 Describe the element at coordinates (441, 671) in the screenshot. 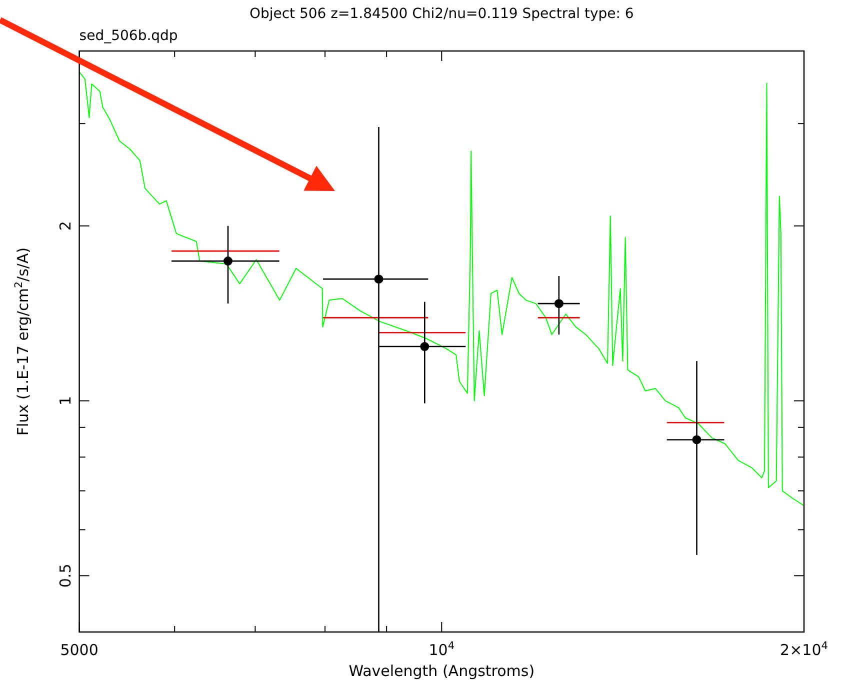

I see `x-axis-title: Wavelength (Angstroms)` at that location.